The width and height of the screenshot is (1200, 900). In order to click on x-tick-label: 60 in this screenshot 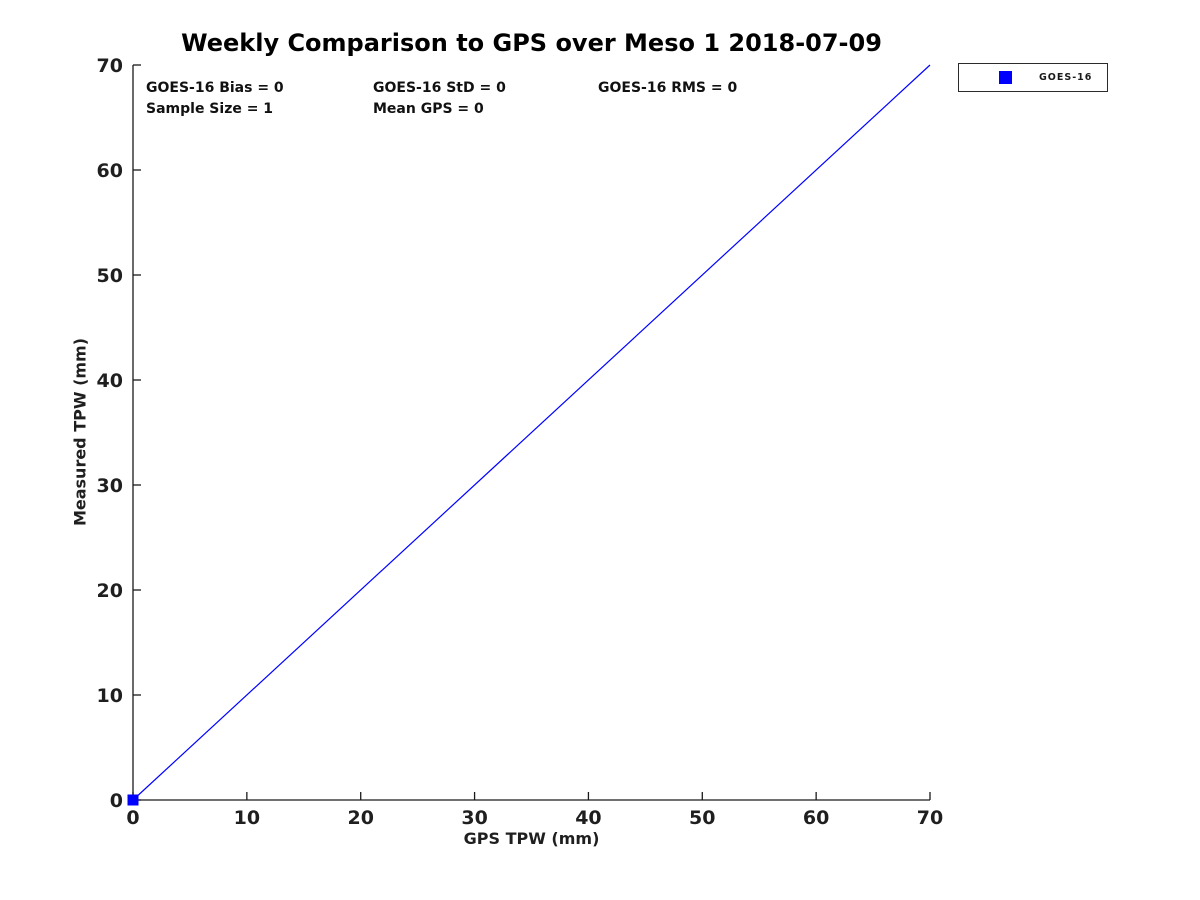, I will do `click(816, 818)`.